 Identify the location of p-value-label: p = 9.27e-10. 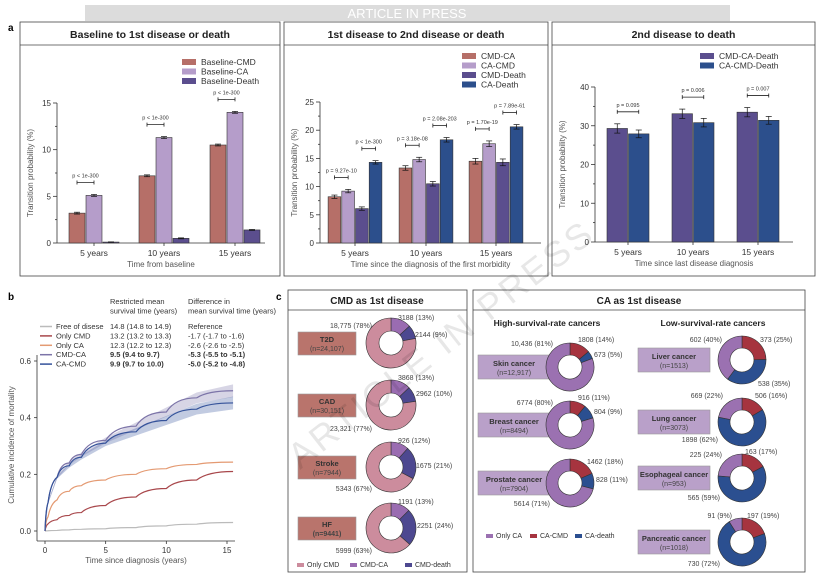
(341, 171).